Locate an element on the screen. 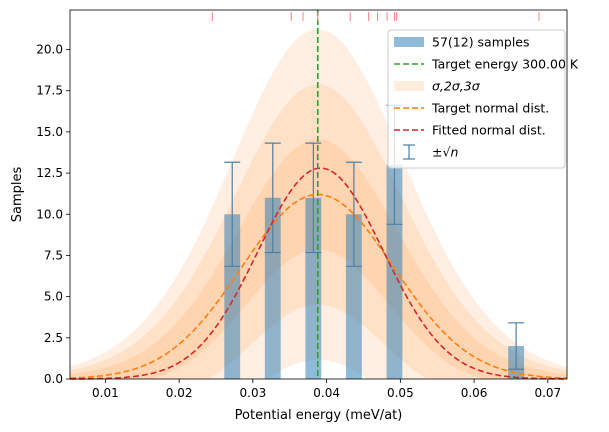 The width and height of the screenshot is (609, 432). x-axis-label: Potential energy (meV/at) is located at coordinates (319, 415).